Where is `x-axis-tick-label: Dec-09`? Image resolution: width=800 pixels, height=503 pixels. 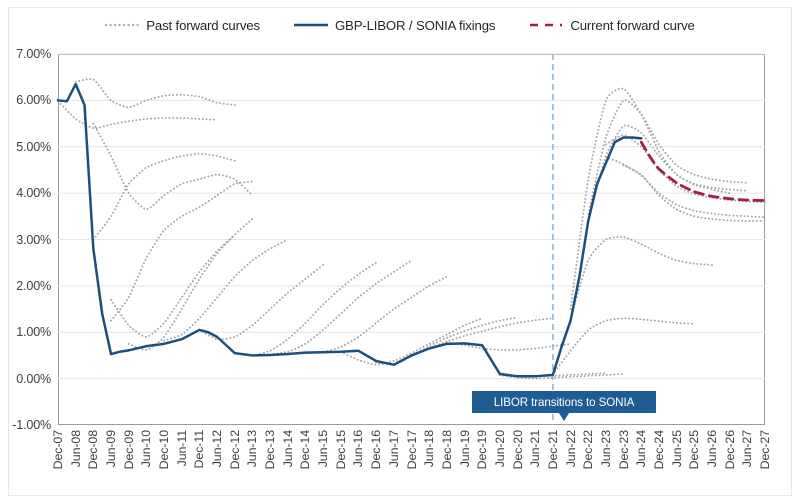
x-axis-tick-label: Dec-09 is located at coordinates (128, 450).